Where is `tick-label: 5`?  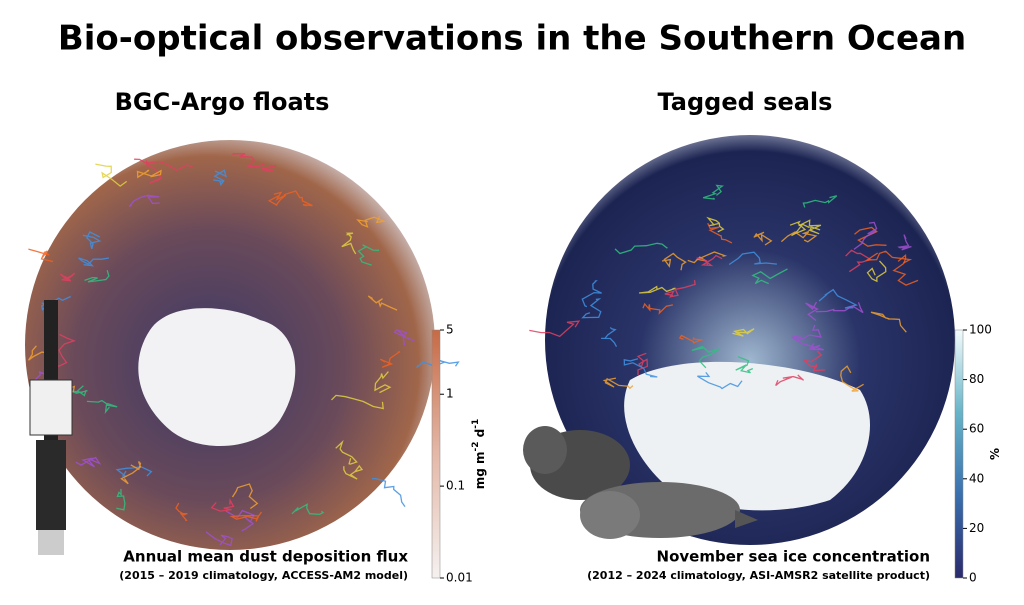 tick-label: 5 is located at coordinates (450, 330).